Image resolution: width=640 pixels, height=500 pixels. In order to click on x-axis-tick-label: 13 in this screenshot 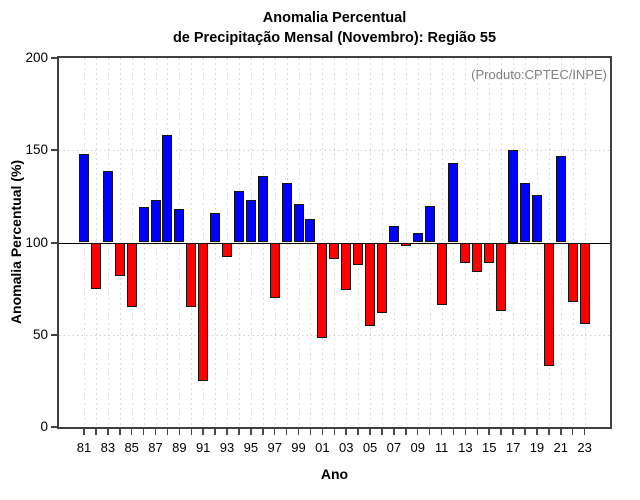, I will do `click(465, 447)`.